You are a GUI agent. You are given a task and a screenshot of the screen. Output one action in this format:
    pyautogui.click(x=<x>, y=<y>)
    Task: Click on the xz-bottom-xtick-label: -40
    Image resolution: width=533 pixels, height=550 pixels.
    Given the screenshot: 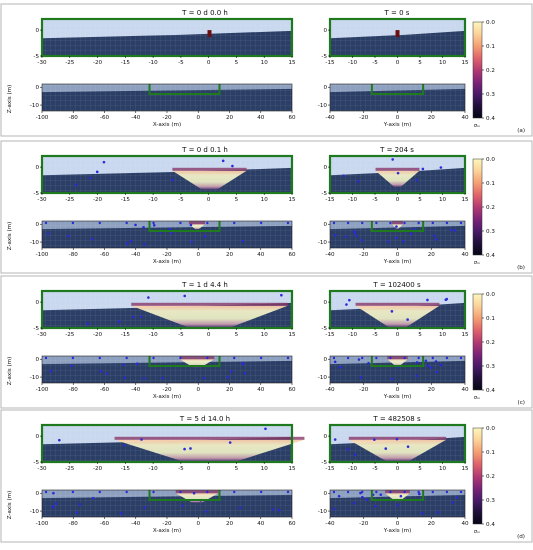 What is the action you would take?
    pyautogui.click(x=136, y=255)
    